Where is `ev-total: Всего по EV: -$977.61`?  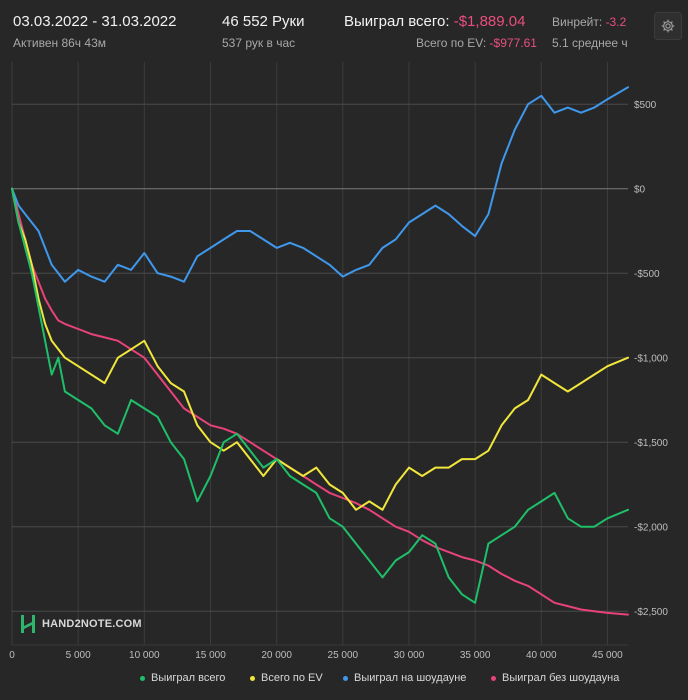 ev-total: Всего по EV: -$977.61 is located at coordinates (476, 43).